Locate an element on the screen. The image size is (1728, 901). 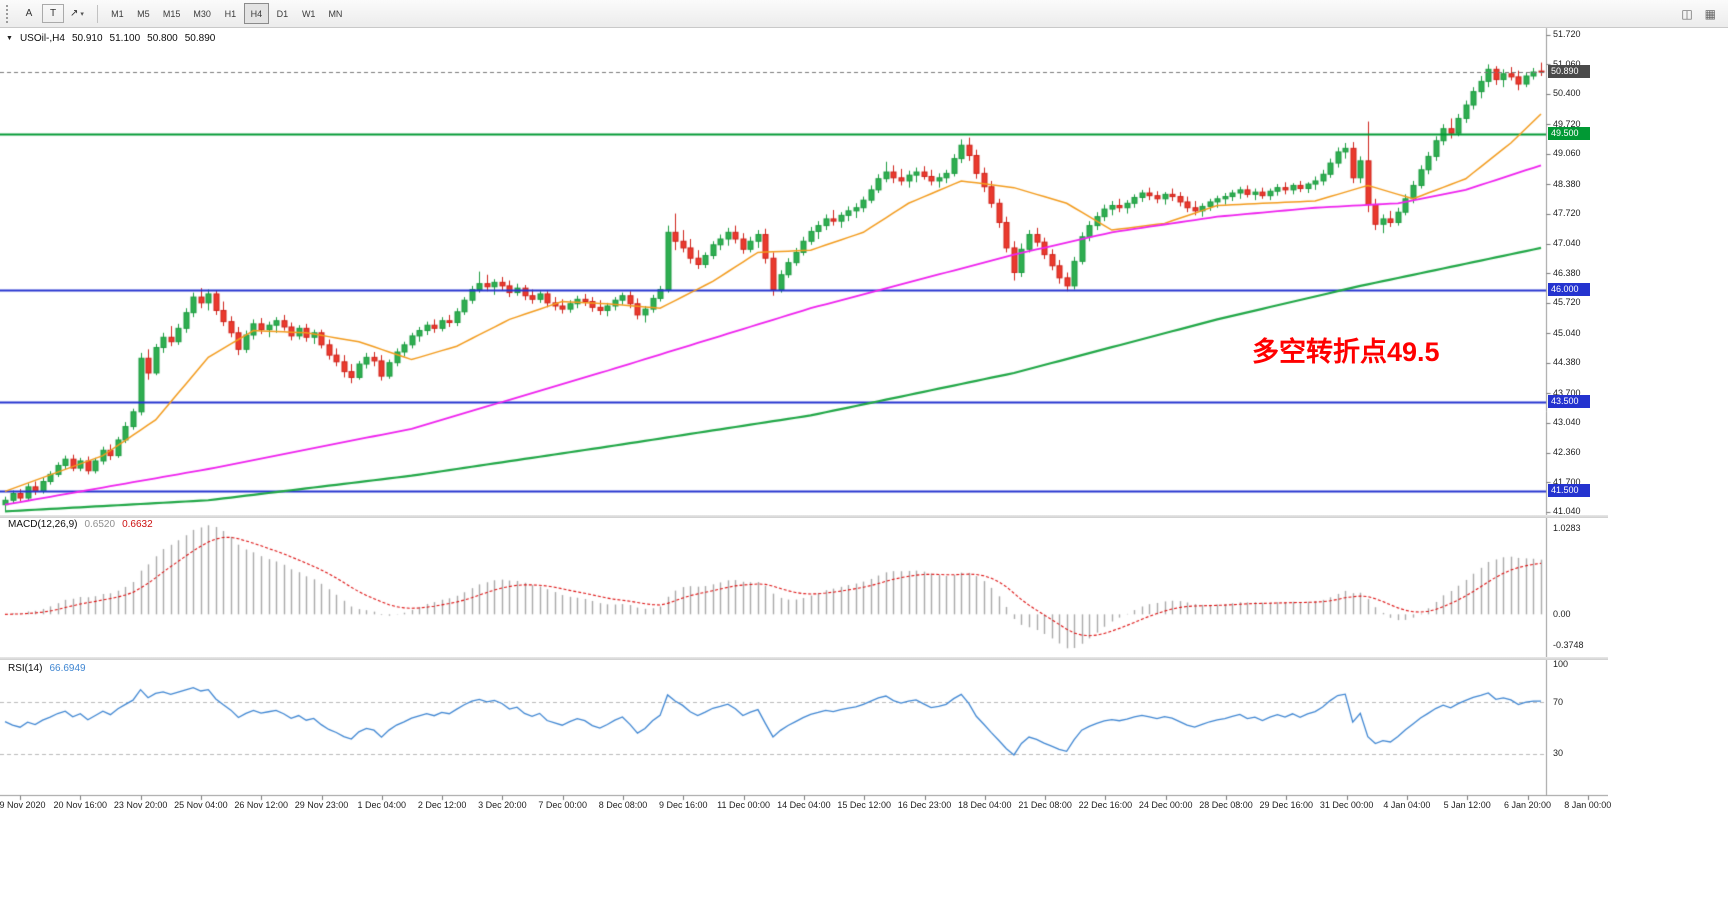
macd-main-value: 0.6520 is located at coordinates (100, 524).